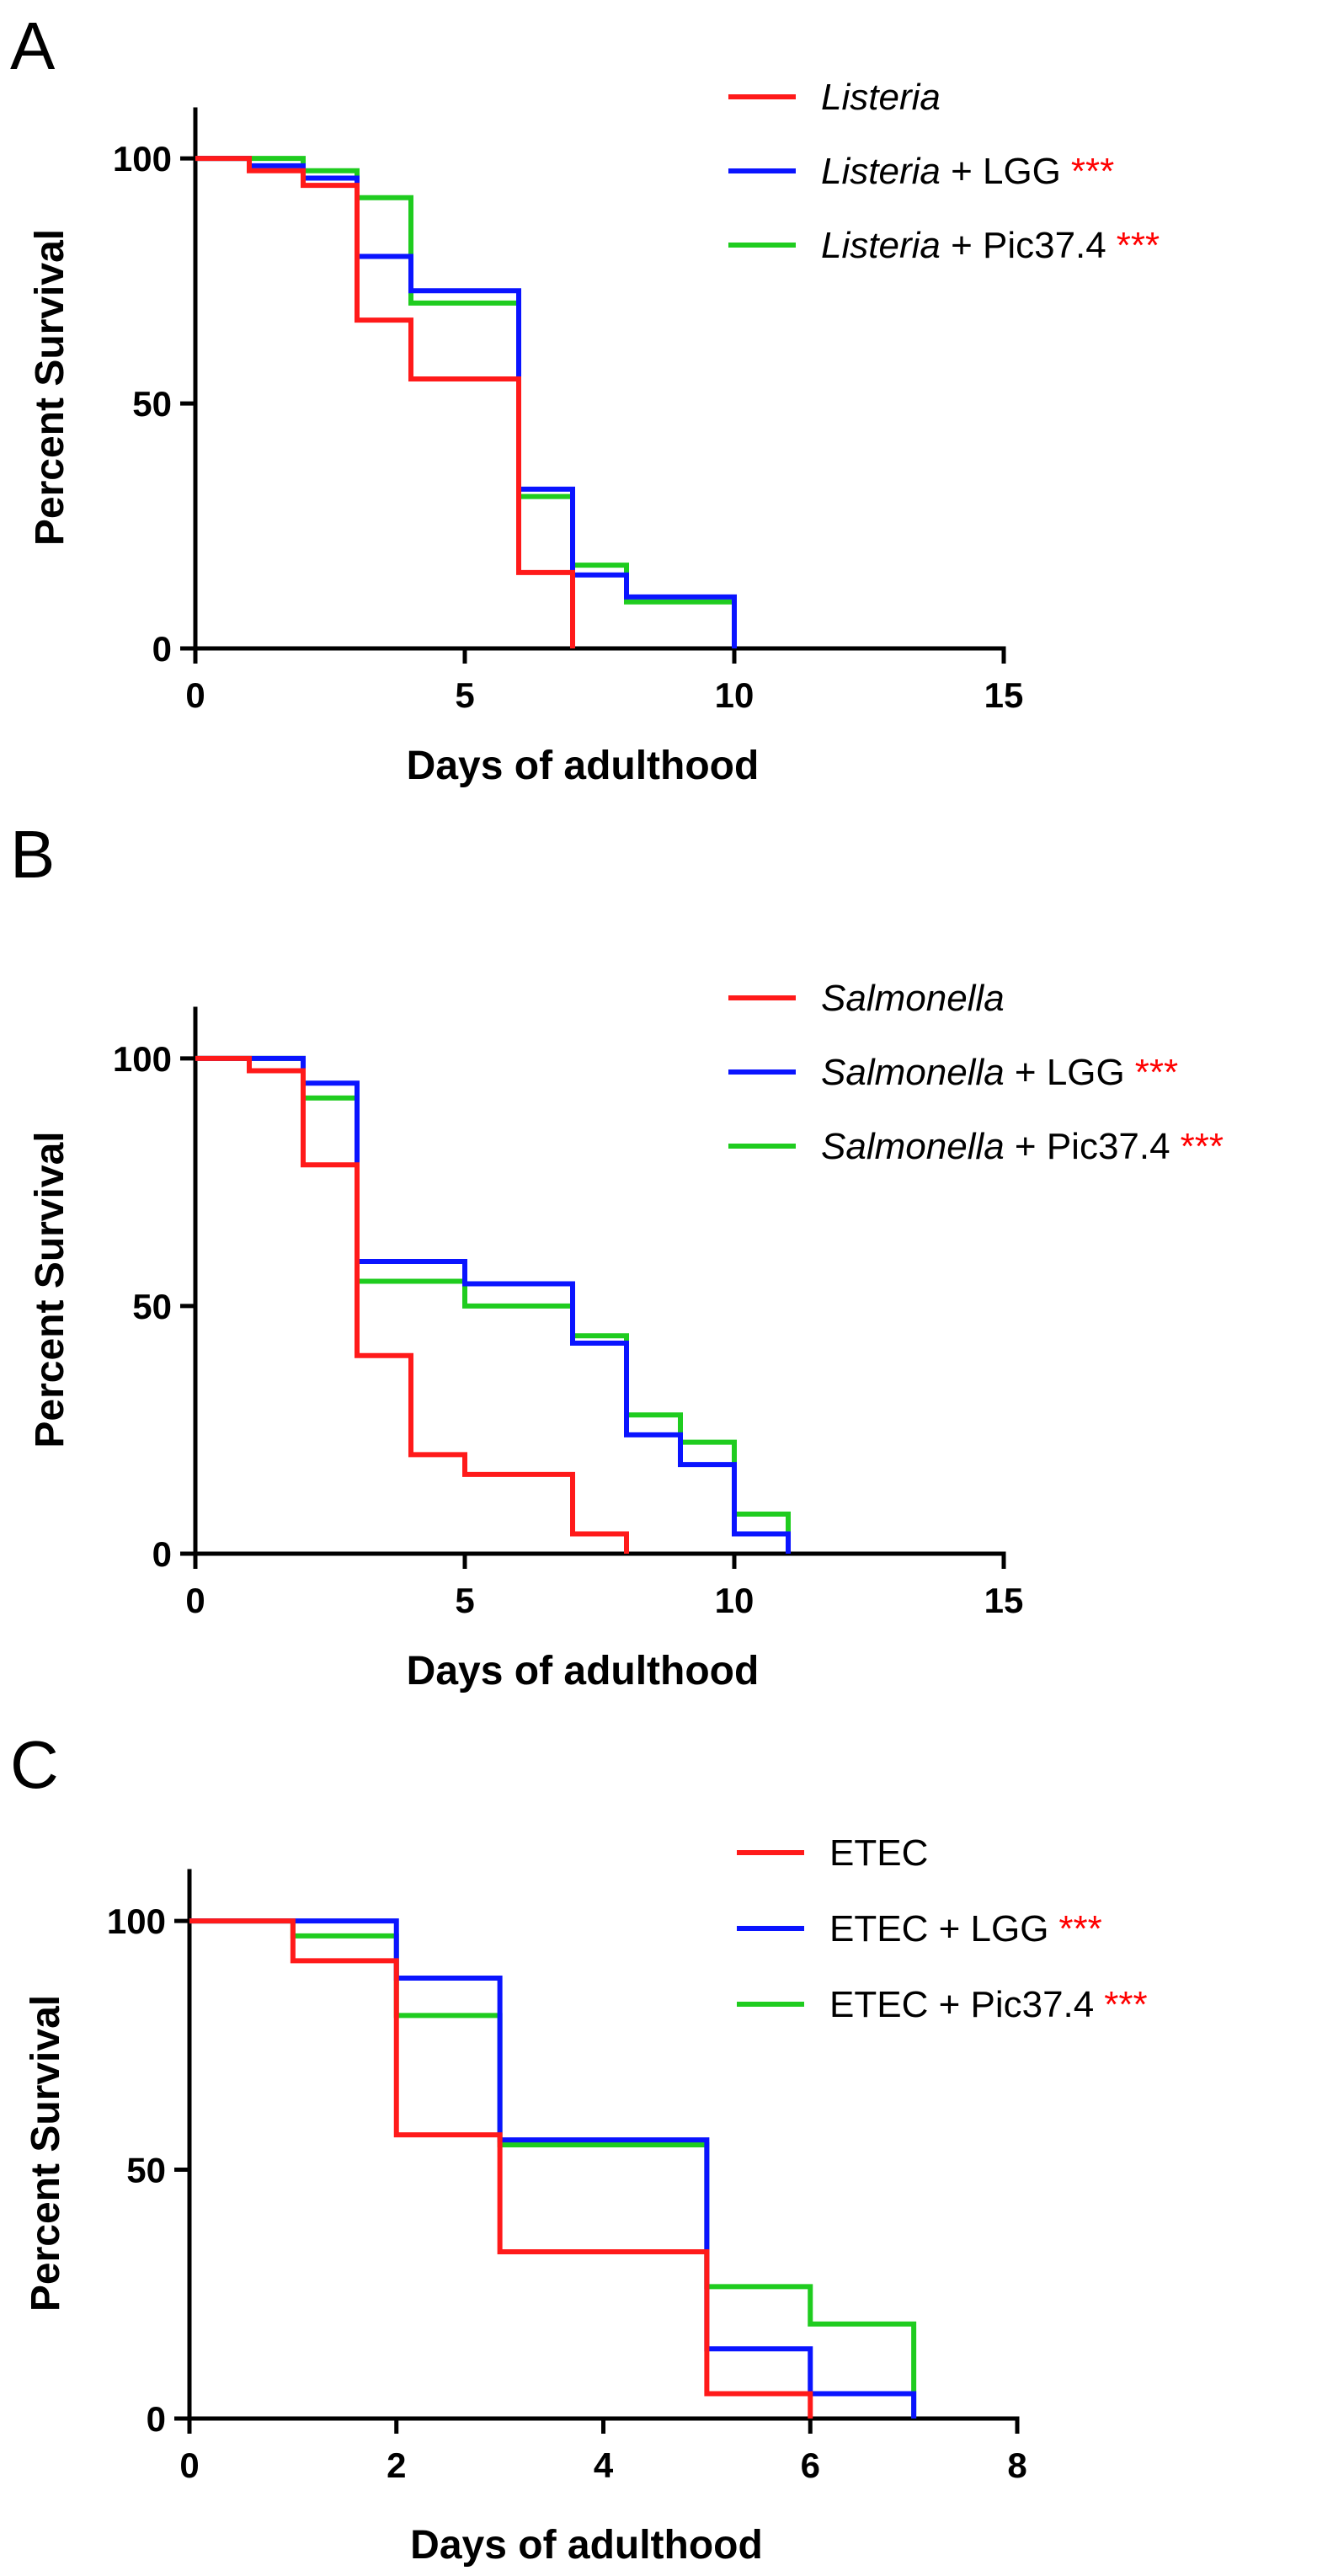 The image size is (1317, 2576). What do you see at coordinates (604, 2465) in the screenshot?
I see `x-tick-label: 4` at bounding box center [604, 2465].